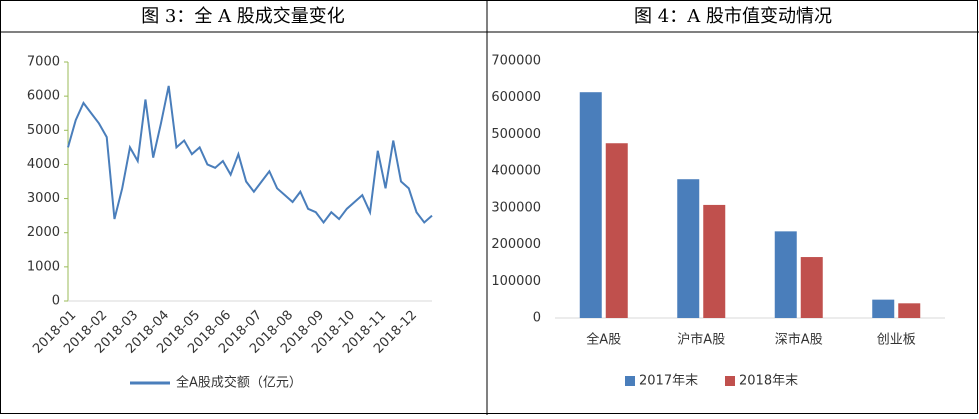 The width and height of the screenshot is (979, 419). Describe the element at coordinates (516, 281) in the screenshot. I see `y-tick-label: 100000` at that location.